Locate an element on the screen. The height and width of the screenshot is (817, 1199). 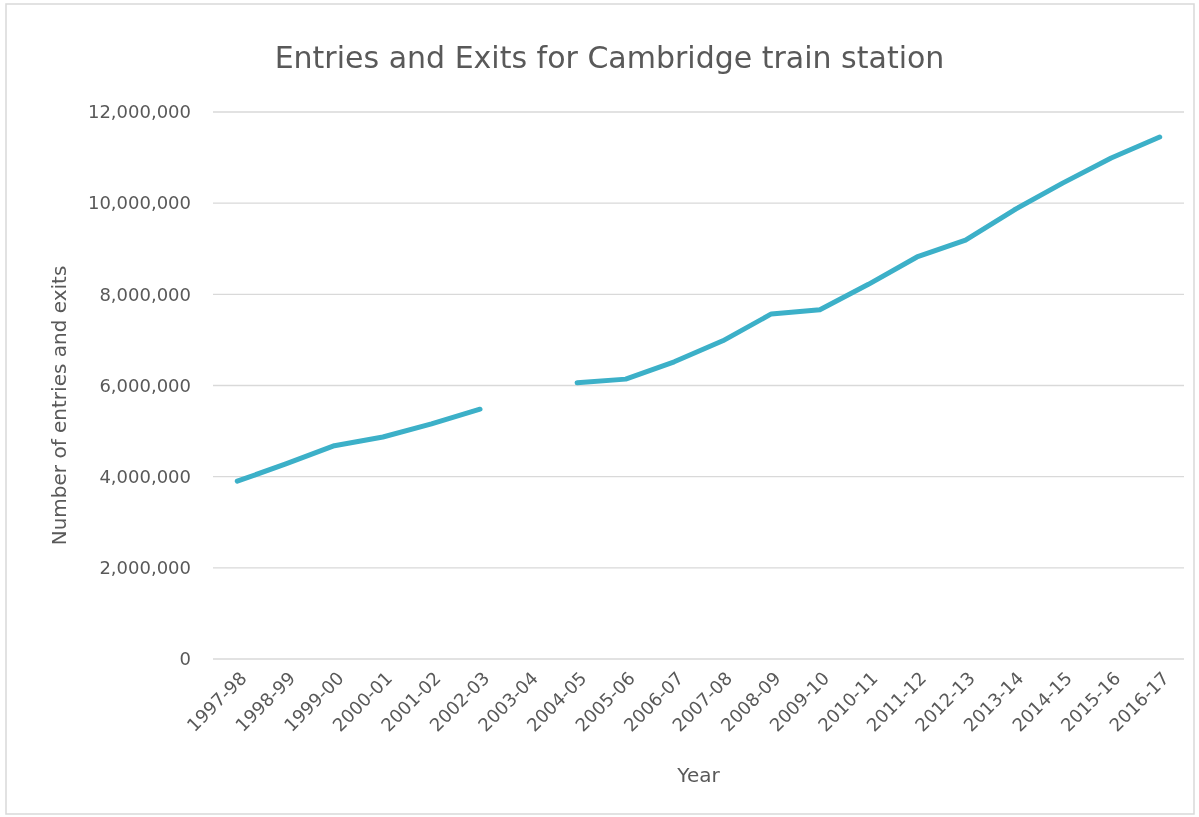
x-axis-title: Year is located at coordinates (698, 775).